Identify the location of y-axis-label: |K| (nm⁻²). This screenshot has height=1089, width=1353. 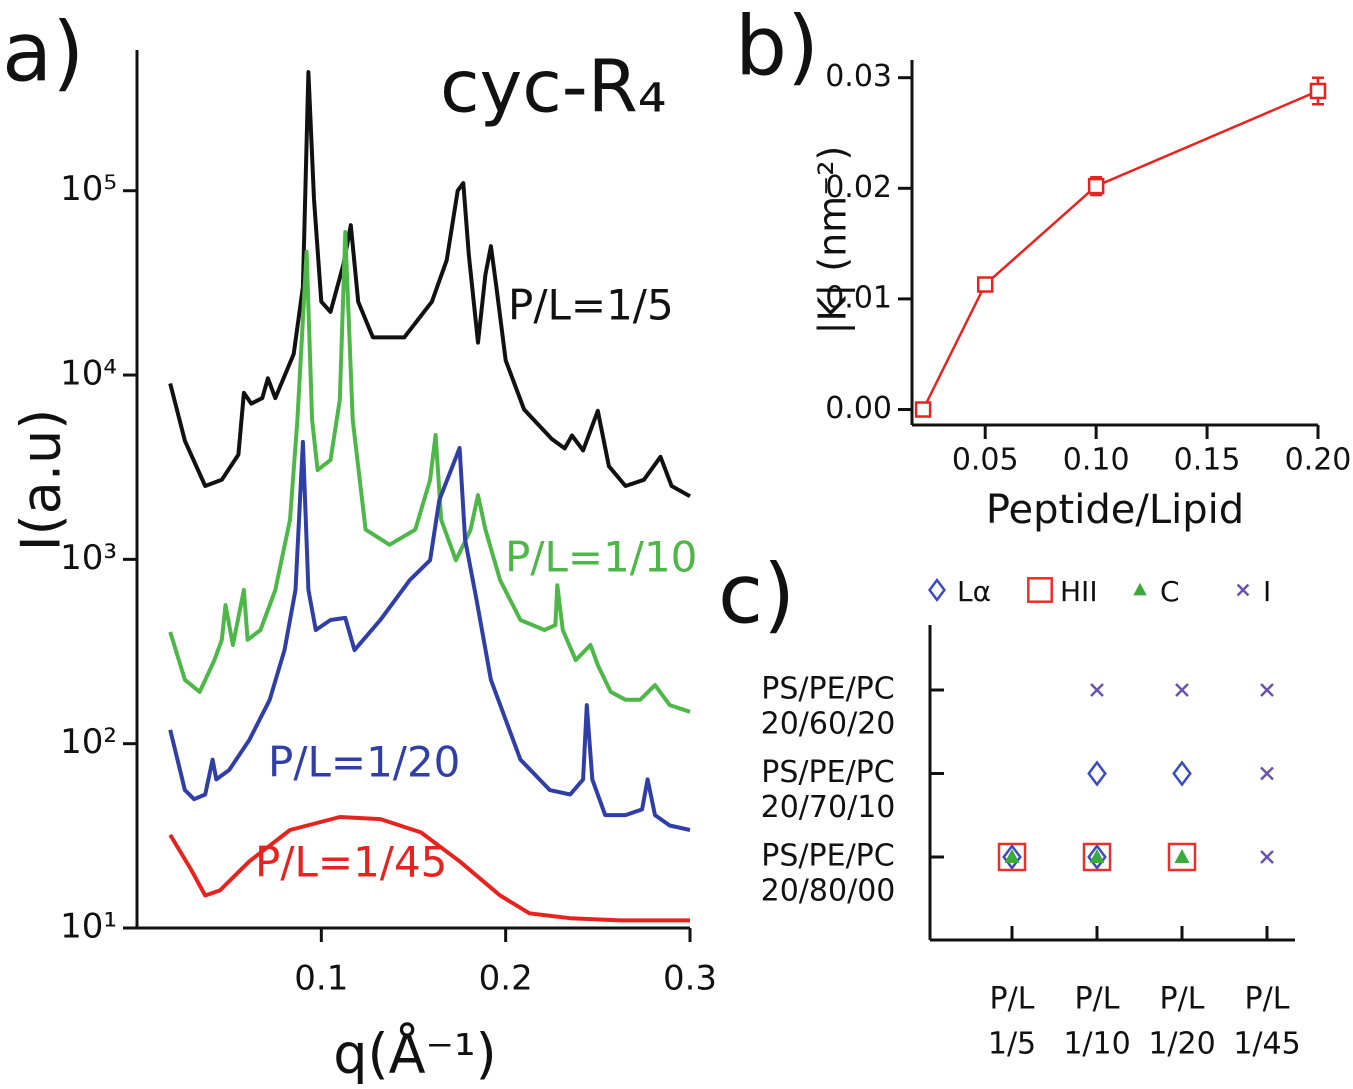
(833, 240).